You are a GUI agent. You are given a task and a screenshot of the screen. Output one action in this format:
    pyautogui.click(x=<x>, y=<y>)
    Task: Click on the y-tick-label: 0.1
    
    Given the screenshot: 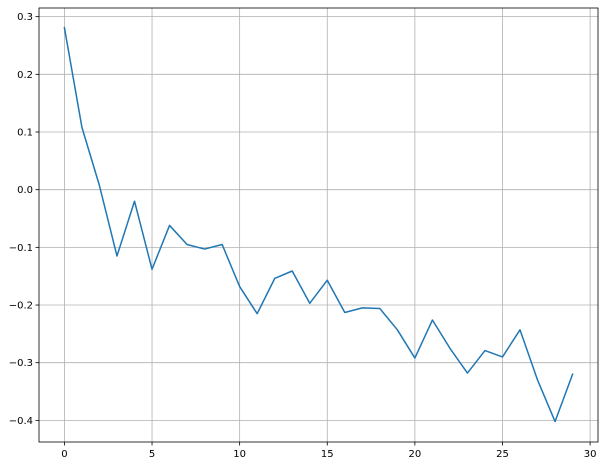 What is the action you would take?
    pyautogui.click(x=25, y=133)
    